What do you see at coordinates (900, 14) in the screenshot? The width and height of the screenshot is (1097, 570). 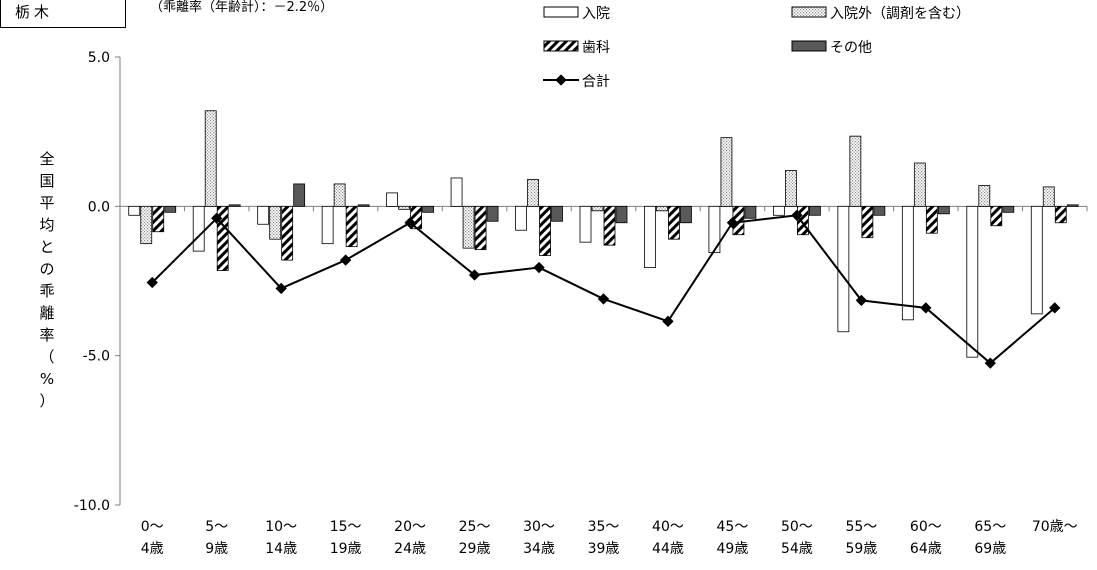 I see `legend-outpatient-label: 入院外（調剤を含む）` at bounding box center [900, 14].